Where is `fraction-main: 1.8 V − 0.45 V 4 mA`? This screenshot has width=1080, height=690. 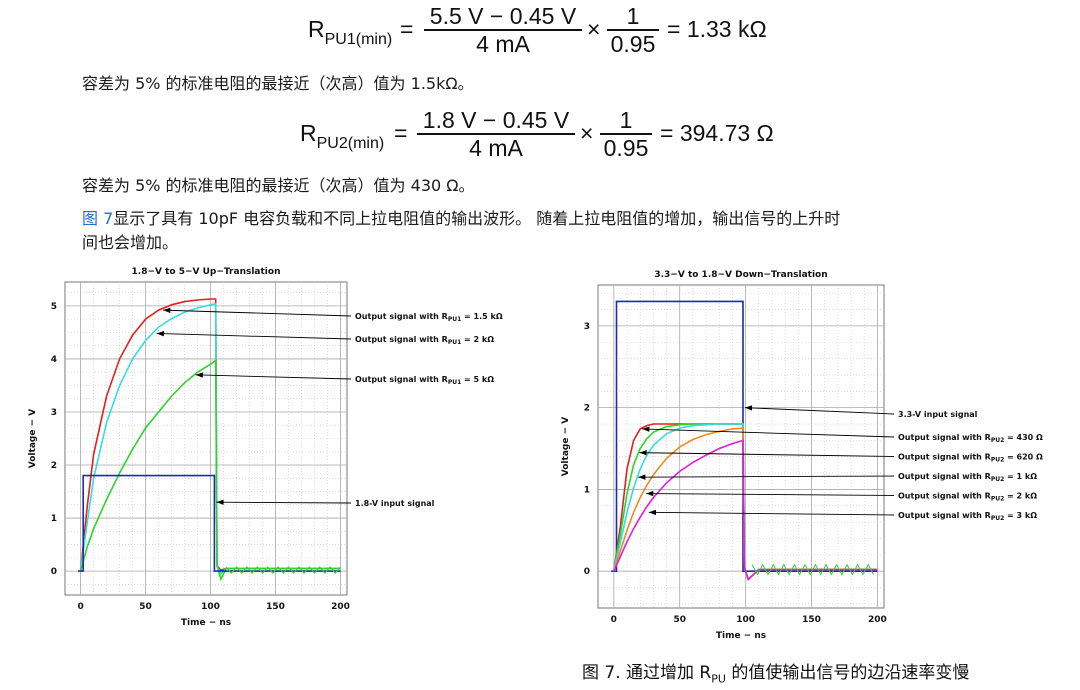 fraction-main: 1.8 V − 0.45 V 4 mA is located at coordinates (496, 134).